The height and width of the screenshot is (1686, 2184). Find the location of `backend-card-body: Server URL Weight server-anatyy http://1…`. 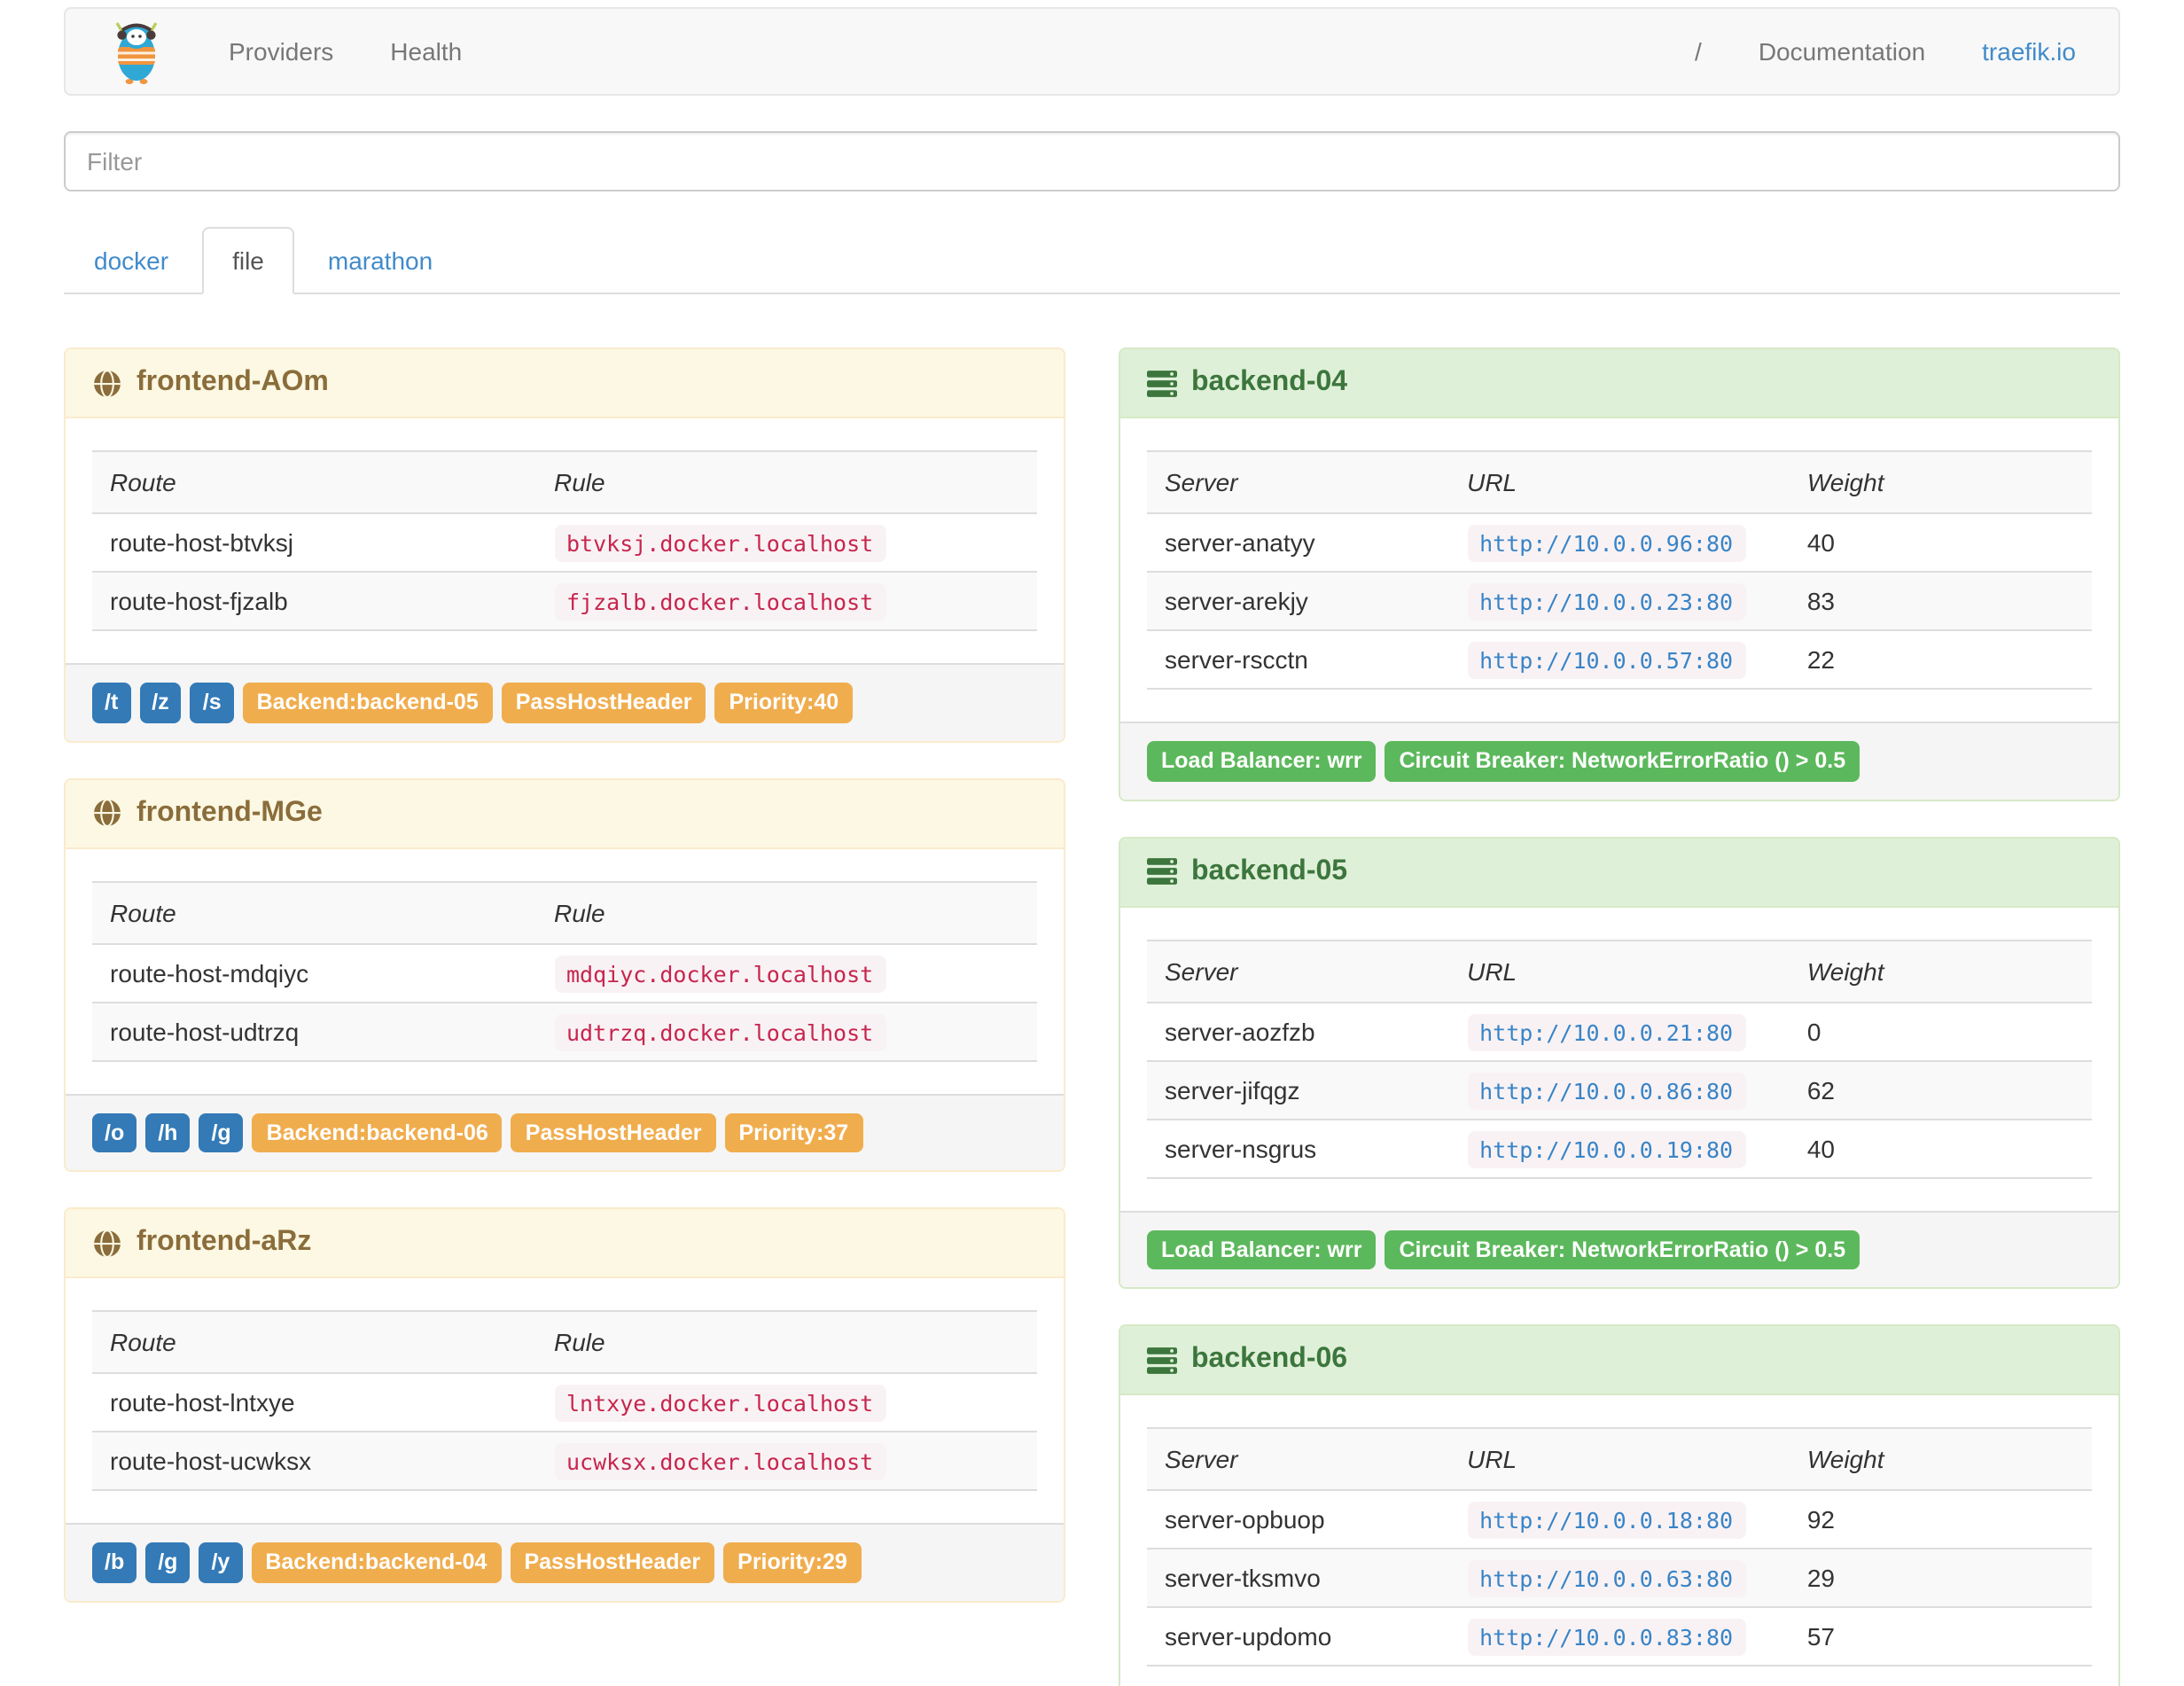

backend-card-body: Server URL Weight server-anatyy http://1… is located at coordinates (1619, 570).